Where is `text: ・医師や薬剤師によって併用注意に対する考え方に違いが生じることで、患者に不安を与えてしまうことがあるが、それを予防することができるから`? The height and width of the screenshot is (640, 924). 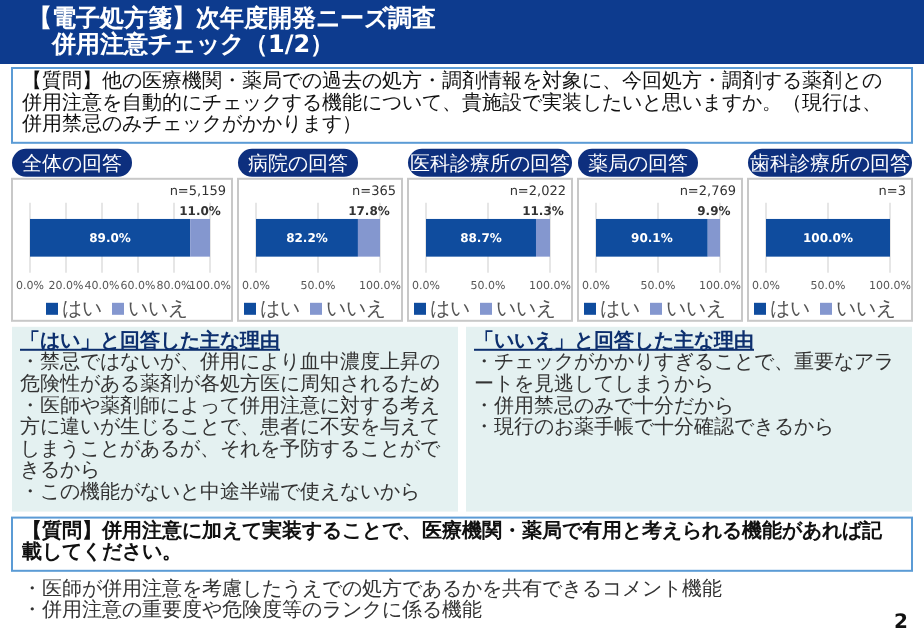 text: ・医師や薬剤師によって併用注意に対する考え方に違いが生じることで、患者に不安を与えてしまうことがあるが、それを予防することができるから is located at coordinates (231, 438).